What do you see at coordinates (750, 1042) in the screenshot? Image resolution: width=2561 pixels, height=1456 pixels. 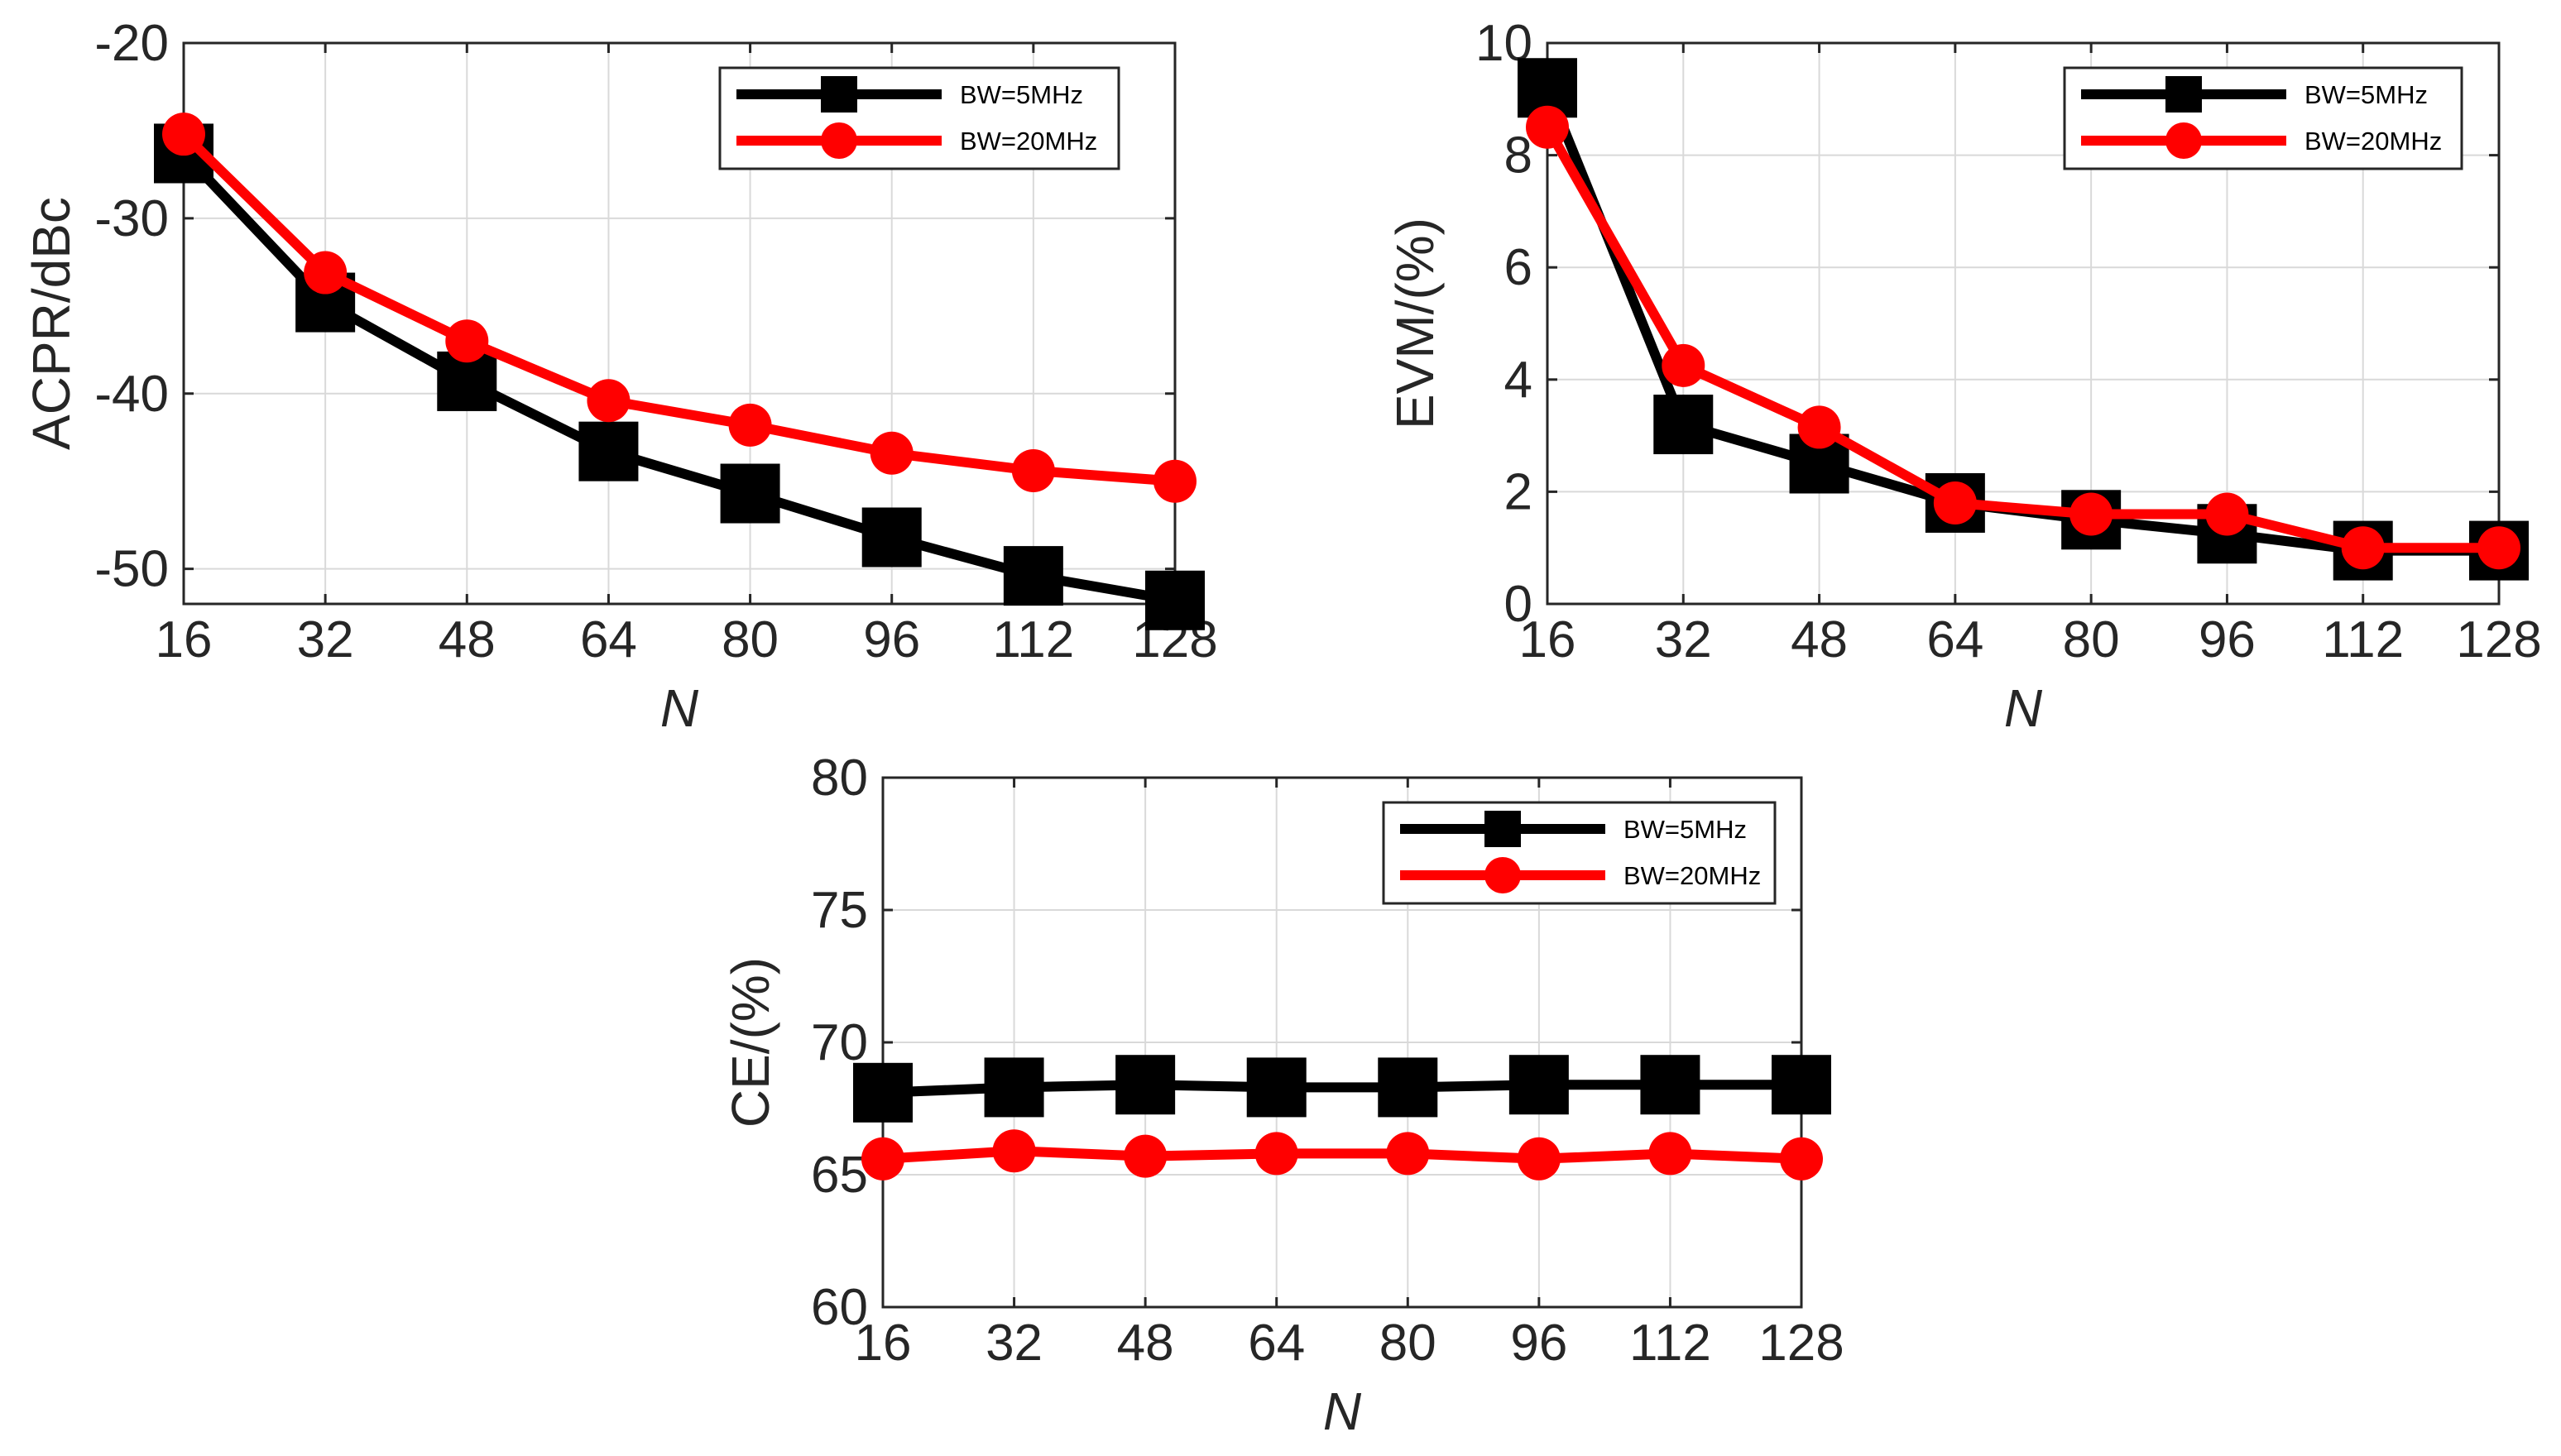 I see `y-axis-label: CE/(%)` at bounding box center [750, 1042].